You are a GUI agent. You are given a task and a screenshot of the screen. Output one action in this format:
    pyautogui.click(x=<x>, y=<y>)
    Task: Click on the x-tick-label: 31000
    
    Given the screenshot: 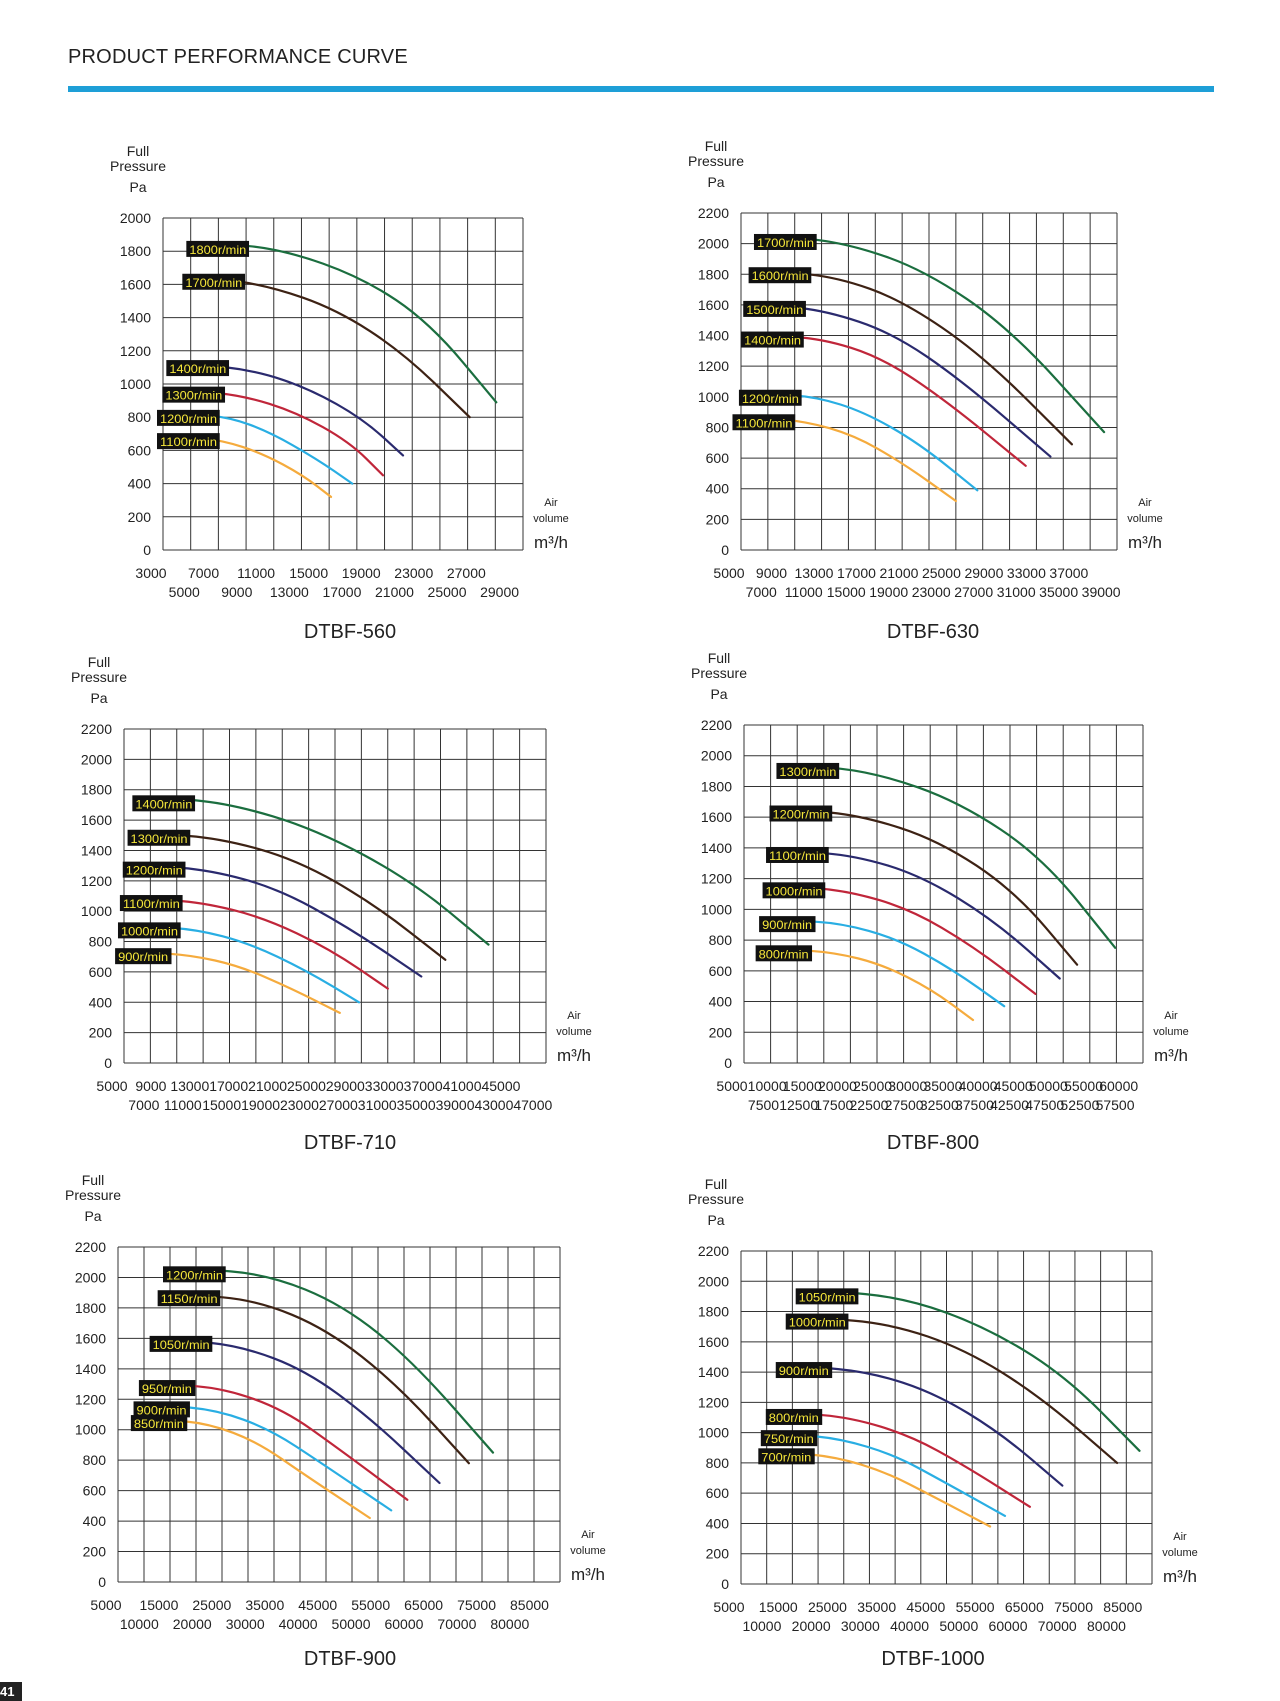 What is the action you would take?
    pyautogui.click(x=1016, y=592)
    